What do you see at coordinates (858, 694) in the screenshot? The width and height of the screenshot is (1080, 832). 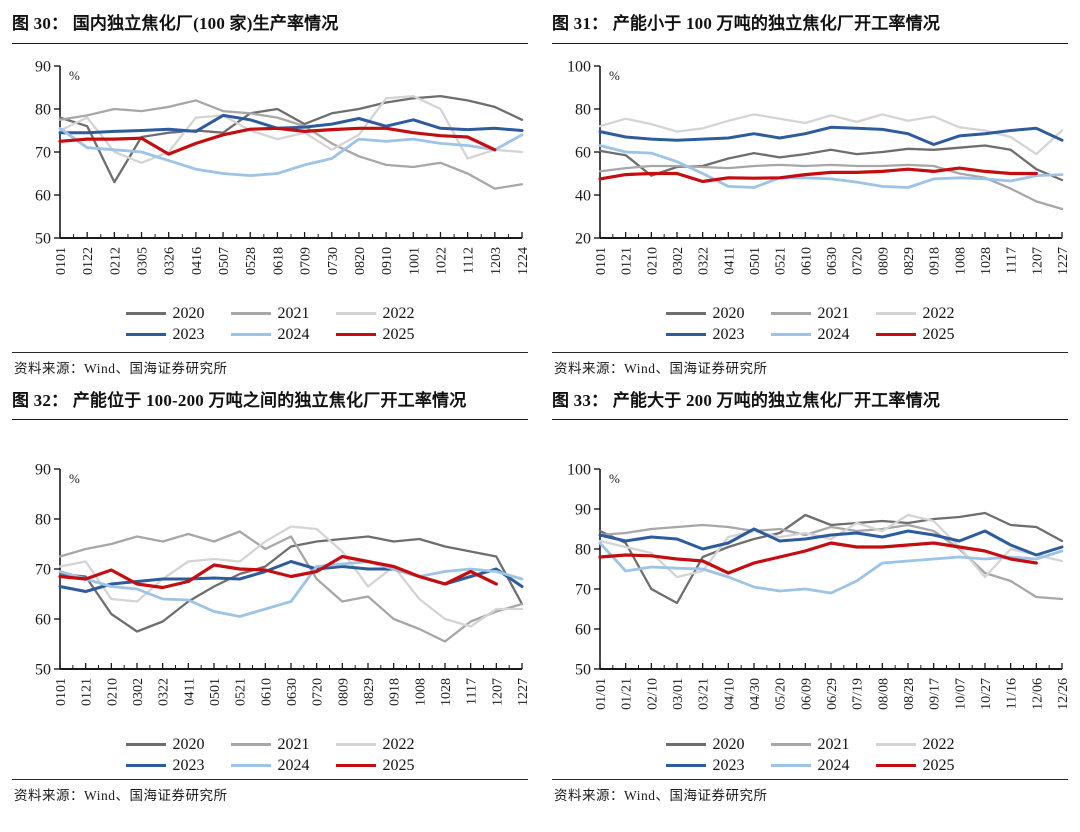 I see `x-tick-label: 07/19` at bounding box center [858, 694].